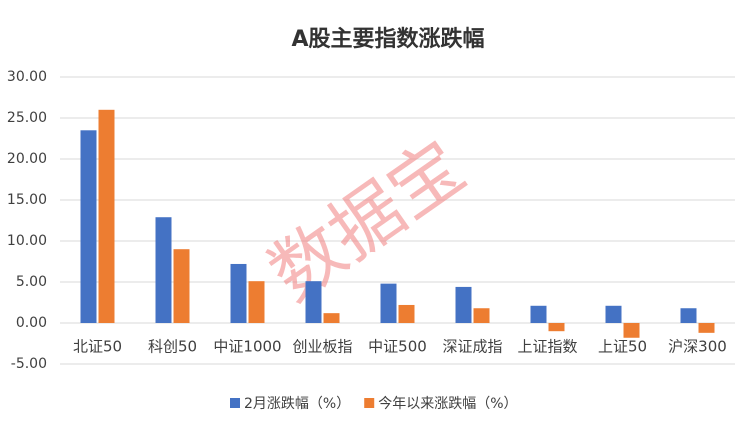  I want to click on y-tick-label: 25.00, so click(27, 118).